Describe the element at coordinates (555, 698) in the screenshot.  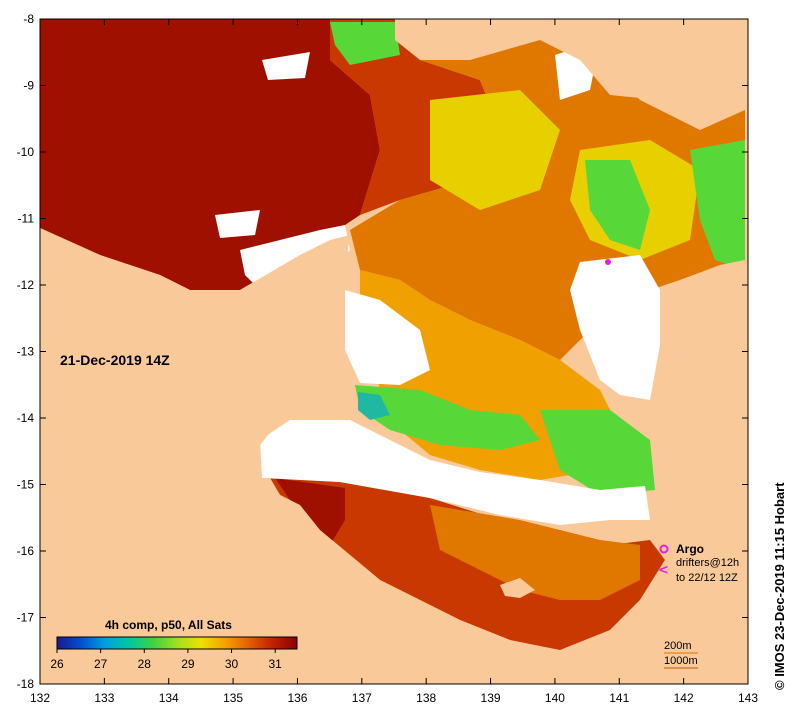
I see `x-tick-label: 140` at that location.